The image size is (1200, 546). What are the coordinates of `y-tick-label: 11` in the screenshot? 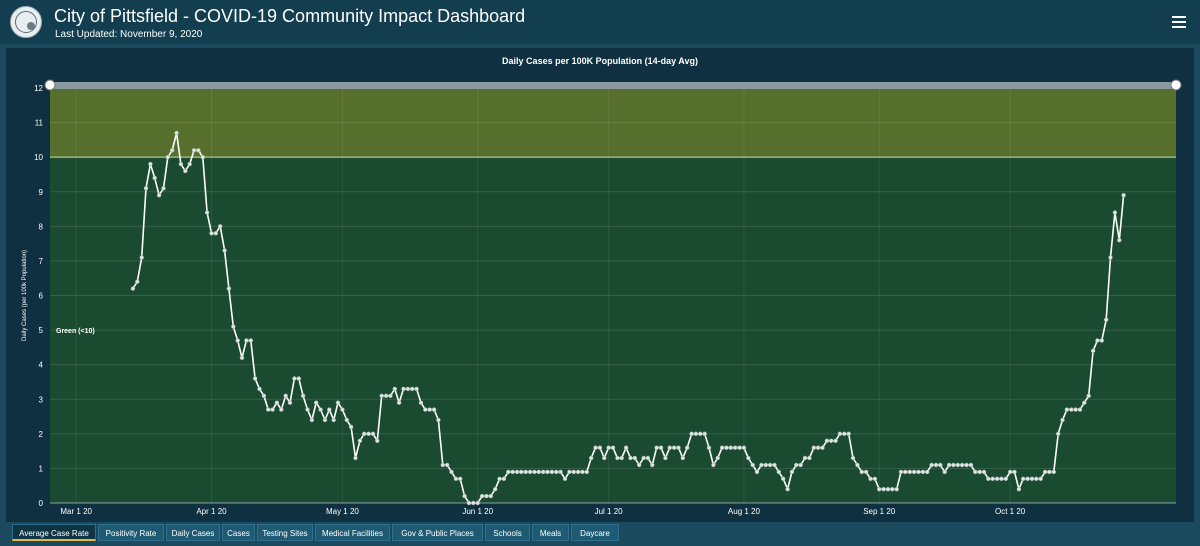 It's located at (39, 123).